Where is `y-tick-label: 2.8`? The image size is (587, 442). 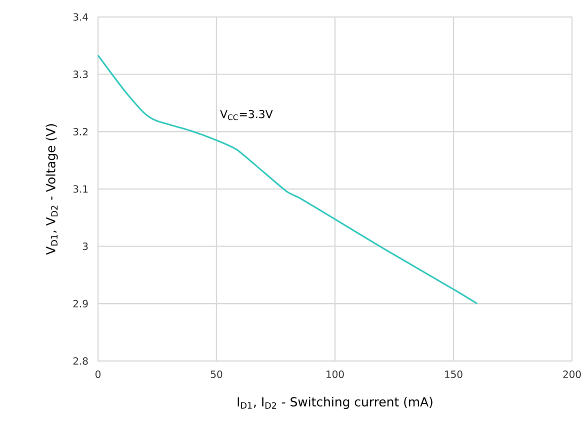 y-tick-label: 2.8 is located at coordinates (80, 361).